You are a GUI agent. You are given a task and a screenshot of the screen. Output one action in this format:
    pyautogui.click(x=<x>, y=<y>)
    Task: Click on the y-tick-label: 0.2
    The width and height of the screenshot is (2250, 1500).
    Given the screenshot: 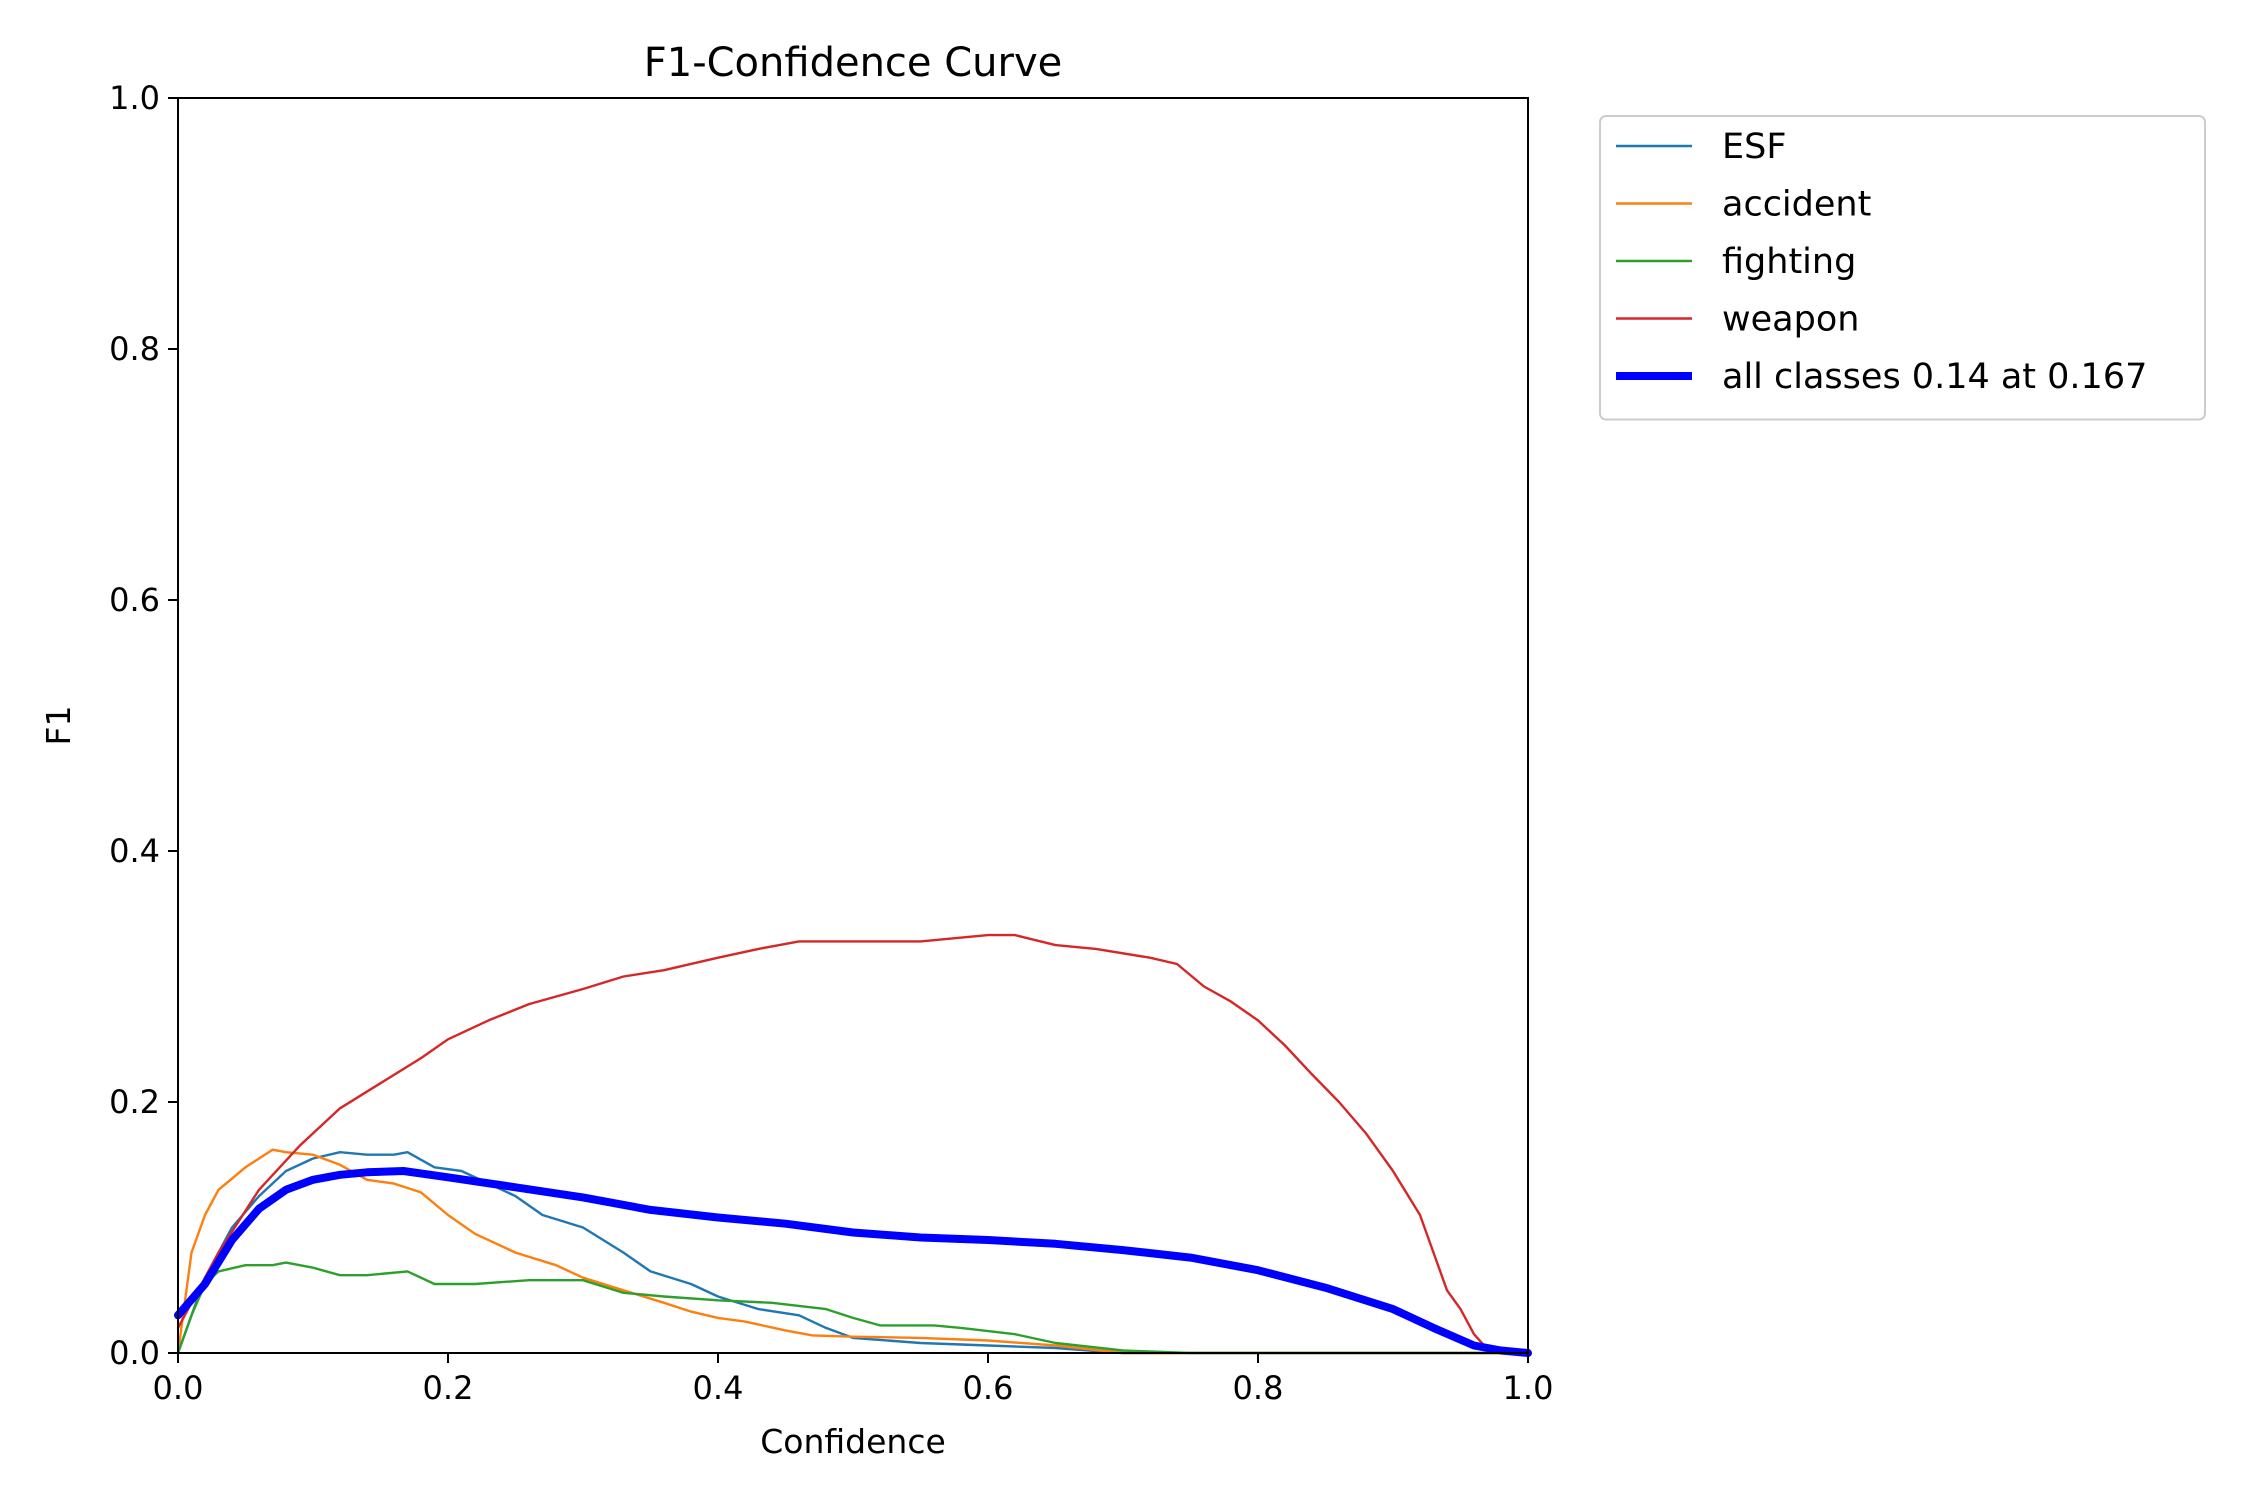 What is the action you would take?
    pyautogui.click(x=134, y=1102)
    